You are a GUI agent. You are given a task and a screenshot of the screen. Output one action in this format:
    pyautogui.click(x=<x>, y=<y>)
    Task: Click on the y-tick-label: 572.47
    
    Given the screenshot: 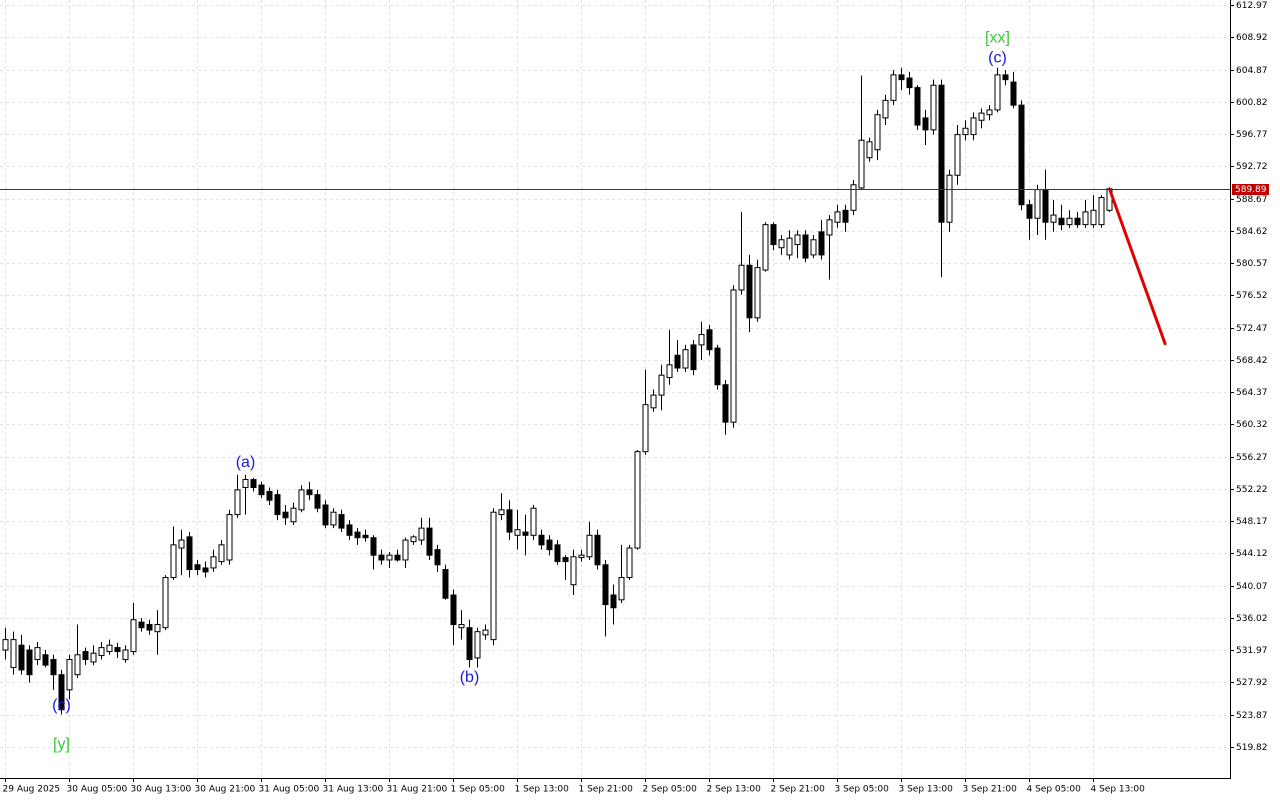 What is the action you would take?
    pyautogui.click(x=1252, y=329)
    